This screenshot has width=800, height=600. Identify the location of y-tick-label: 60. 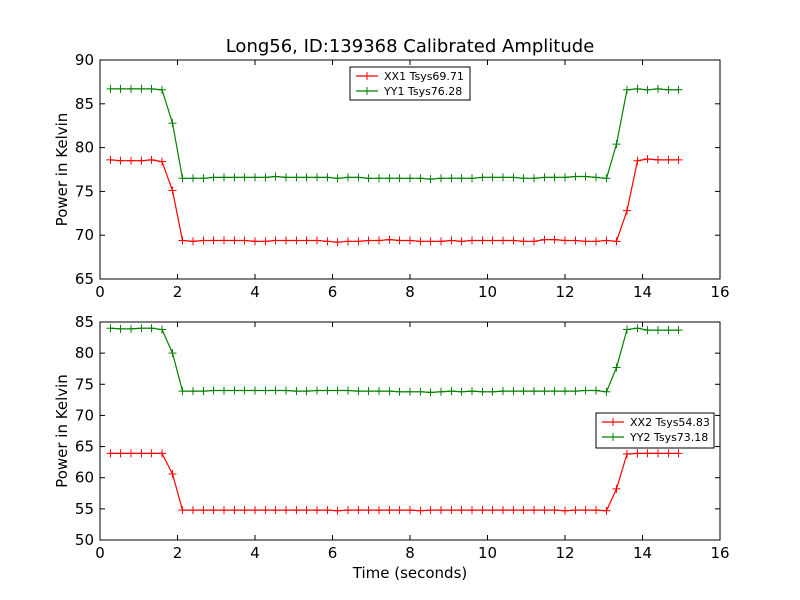
(84, 478).